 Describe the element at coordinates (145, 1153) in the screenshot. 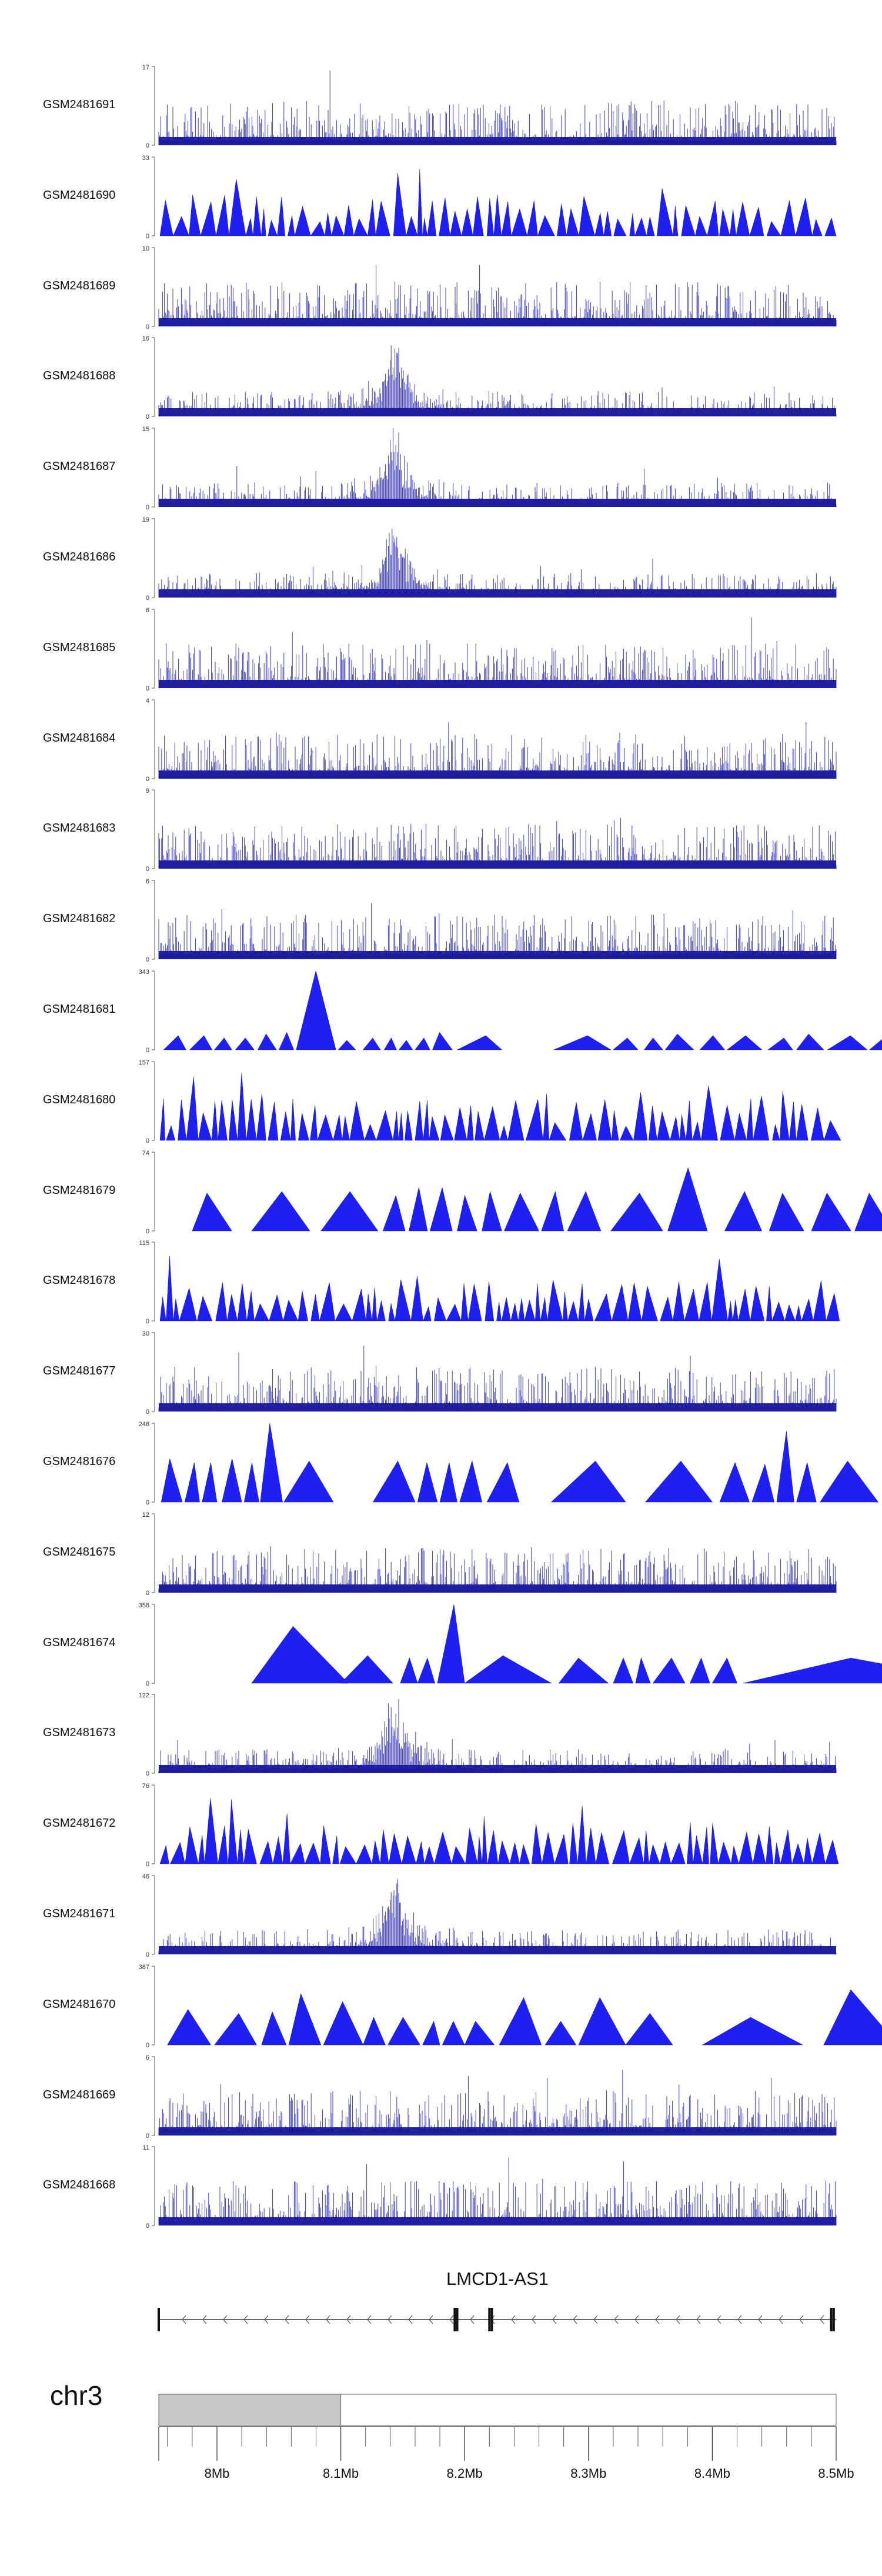

I see `y-tick-label-max: 74` at that location.